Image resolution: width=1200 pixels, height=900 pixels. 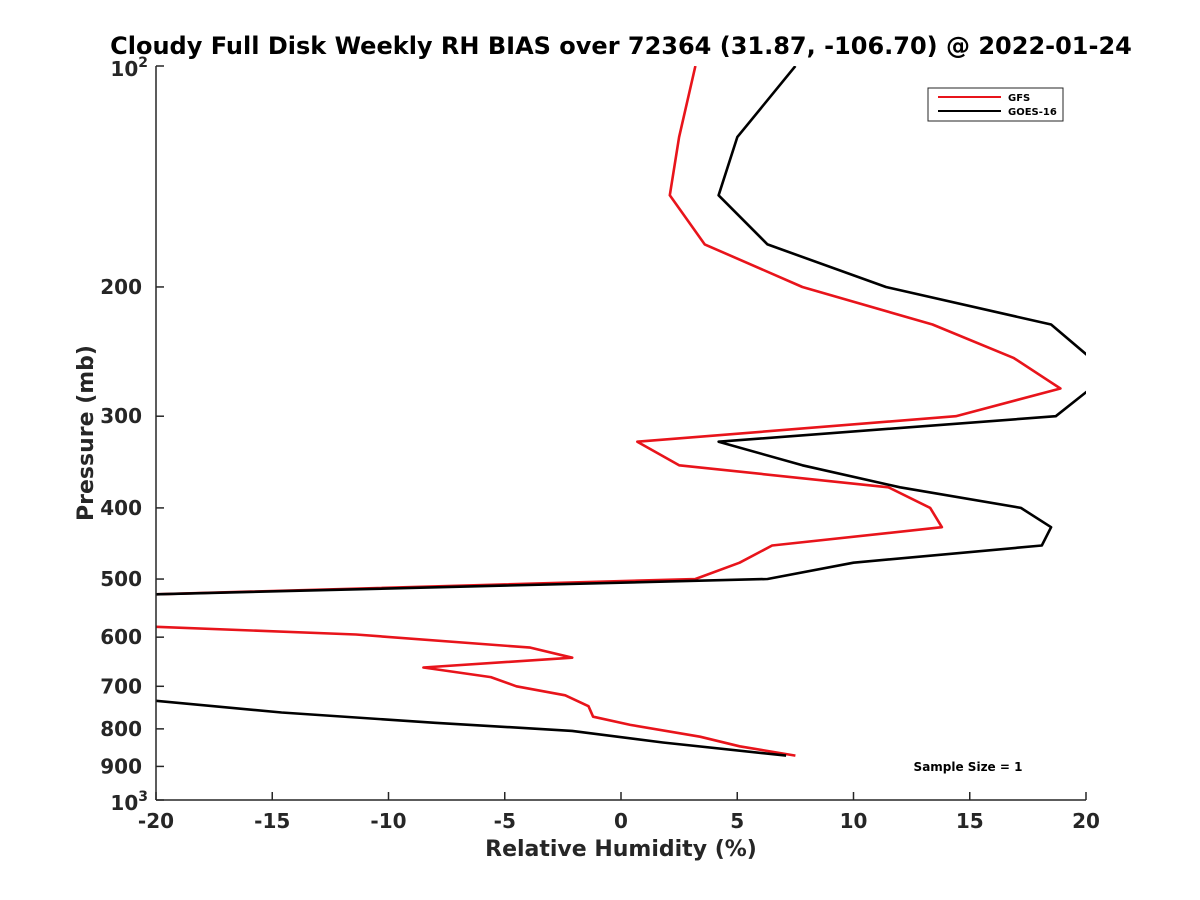 I want to click on x-tick-label: -10, so click(x=388, y=821).